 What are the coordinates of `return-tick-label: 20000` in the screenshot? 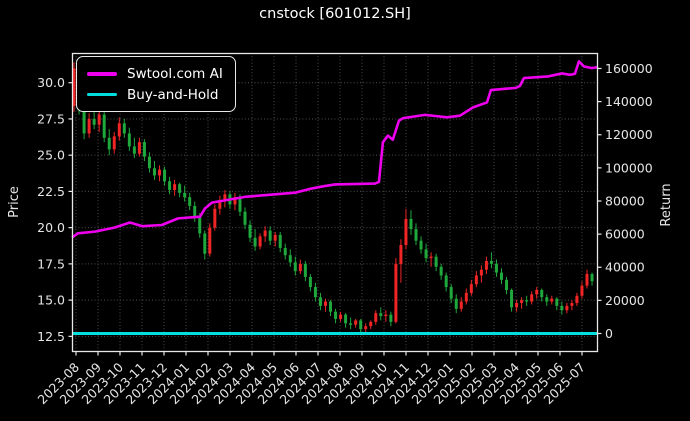 It's located at (625, 300).